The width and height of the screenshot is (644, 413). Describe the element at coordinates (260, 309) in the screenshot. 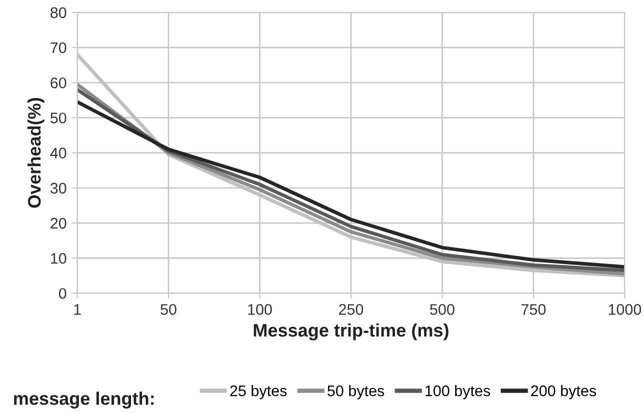

I see `x-tick-label: 100` at that location.